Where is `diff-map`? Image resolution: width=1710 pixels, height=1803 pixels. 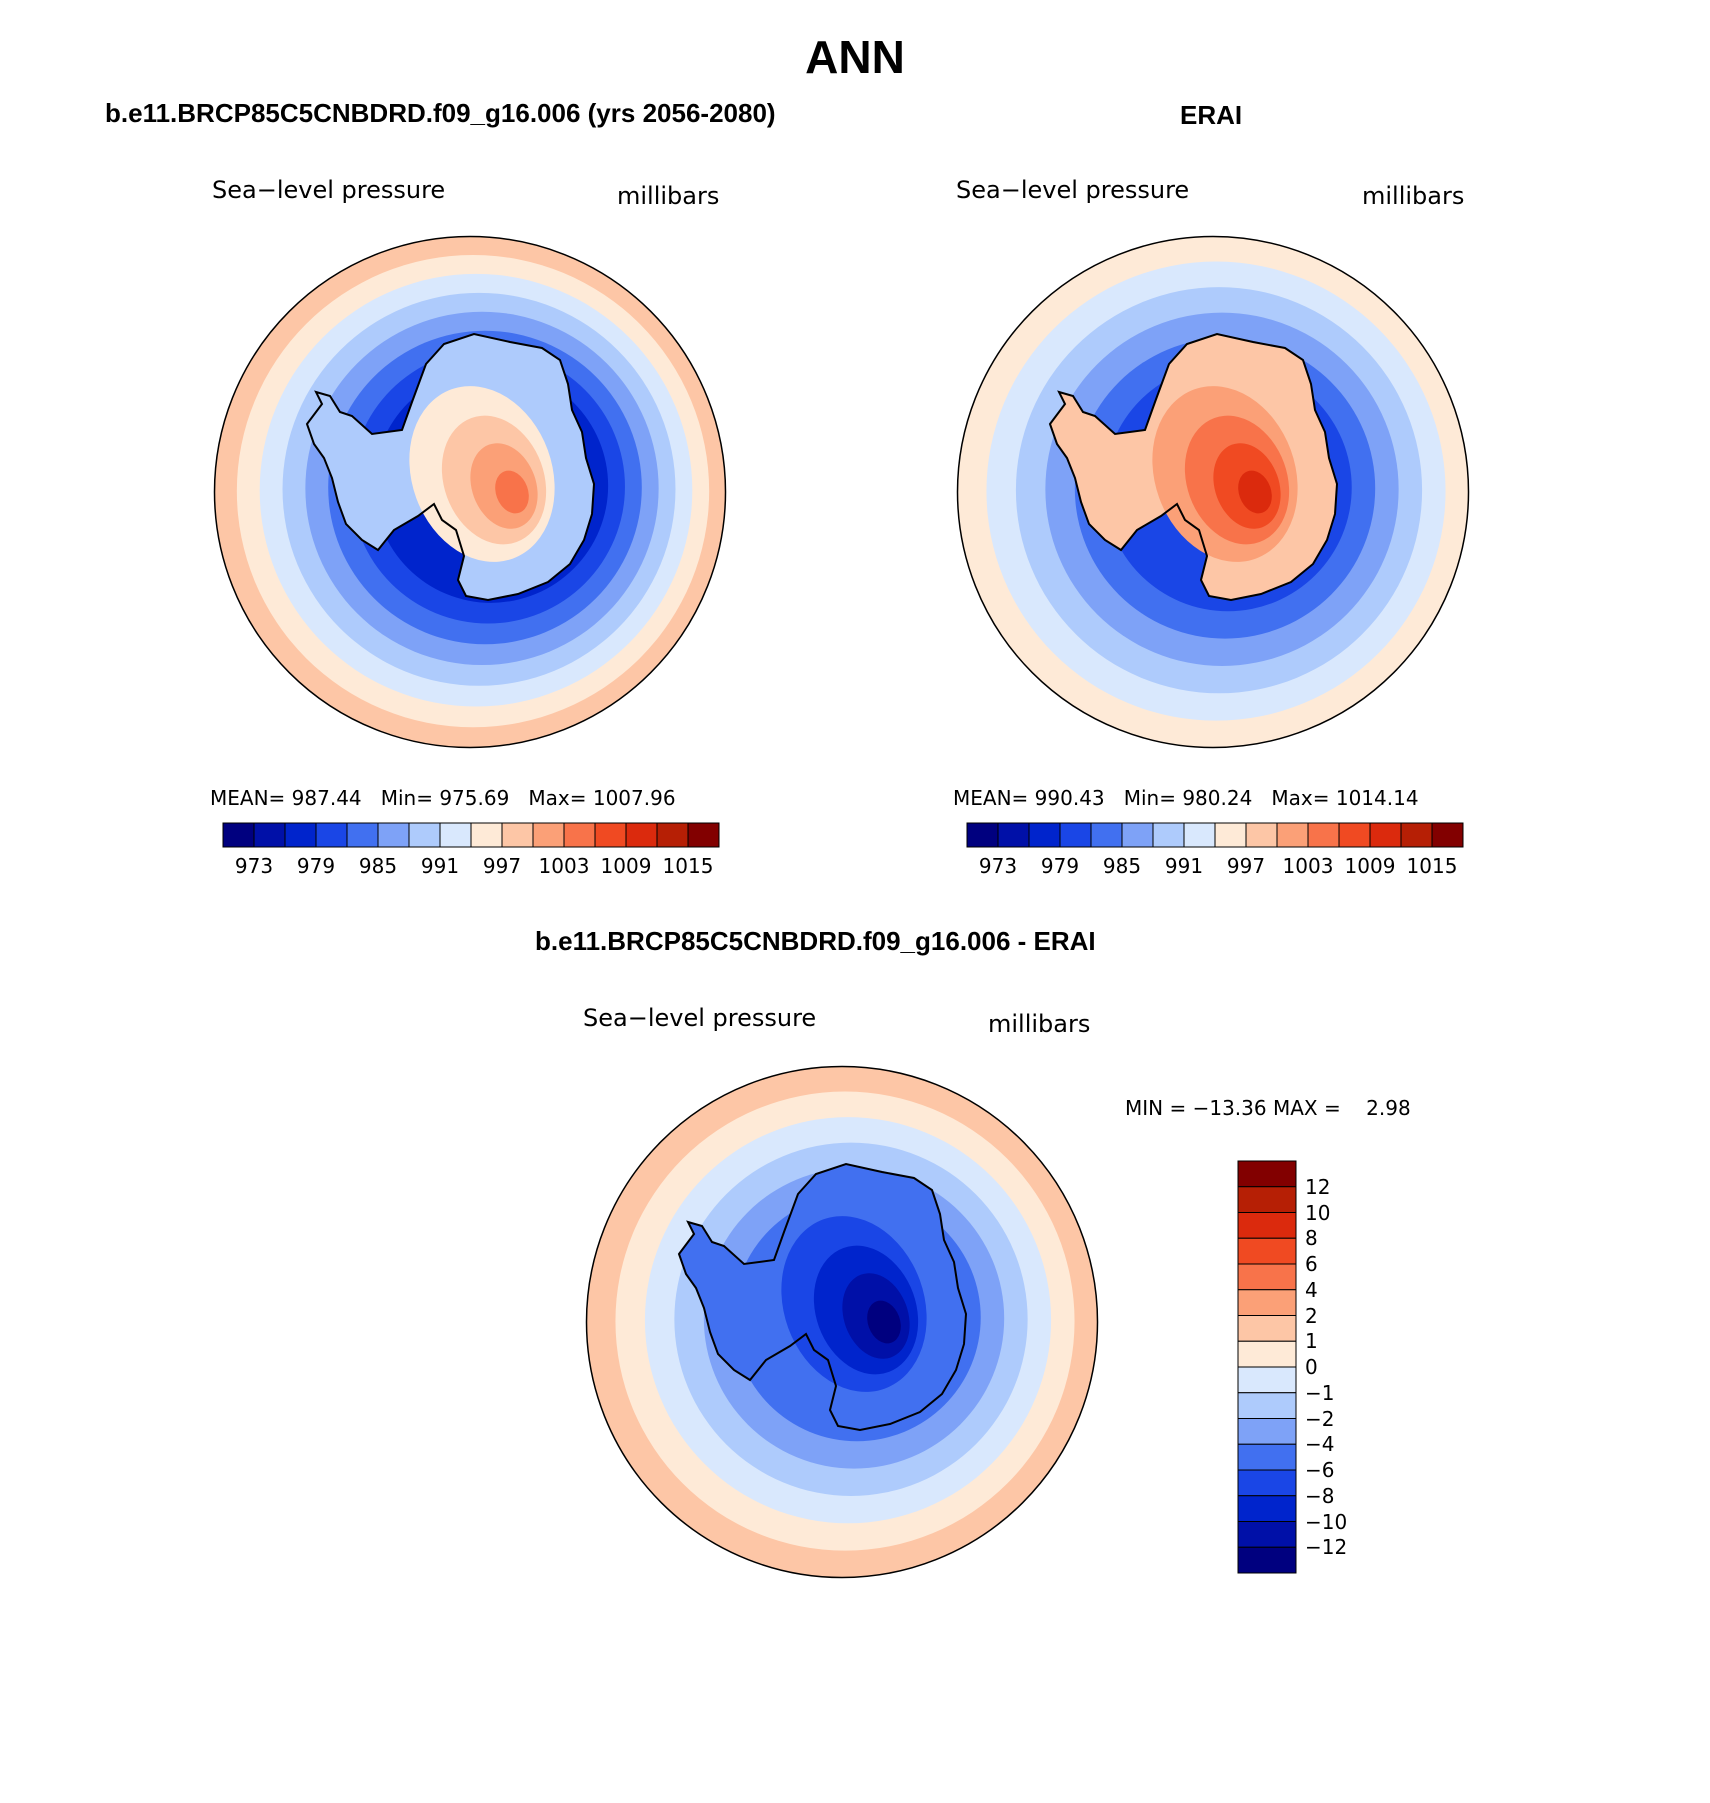
diff-map is located at coordinates (842, 1322).